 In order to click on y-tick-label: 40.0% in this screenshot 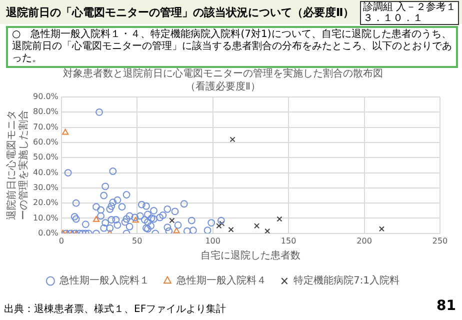, I will do `click(45, 172)`.